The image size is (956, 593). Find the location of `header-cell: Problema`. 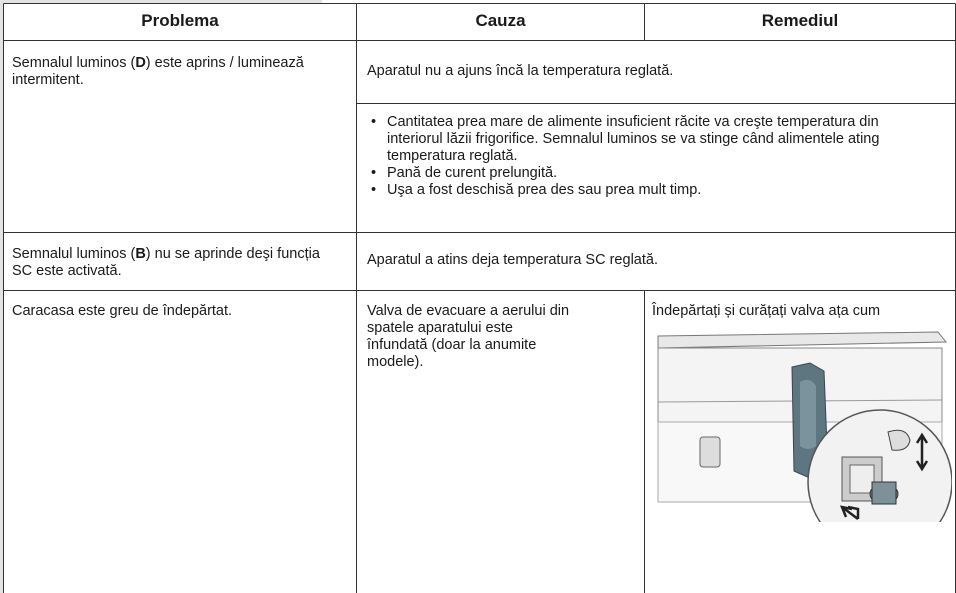

header-cell: Problema is located at coordinates (180, 20).